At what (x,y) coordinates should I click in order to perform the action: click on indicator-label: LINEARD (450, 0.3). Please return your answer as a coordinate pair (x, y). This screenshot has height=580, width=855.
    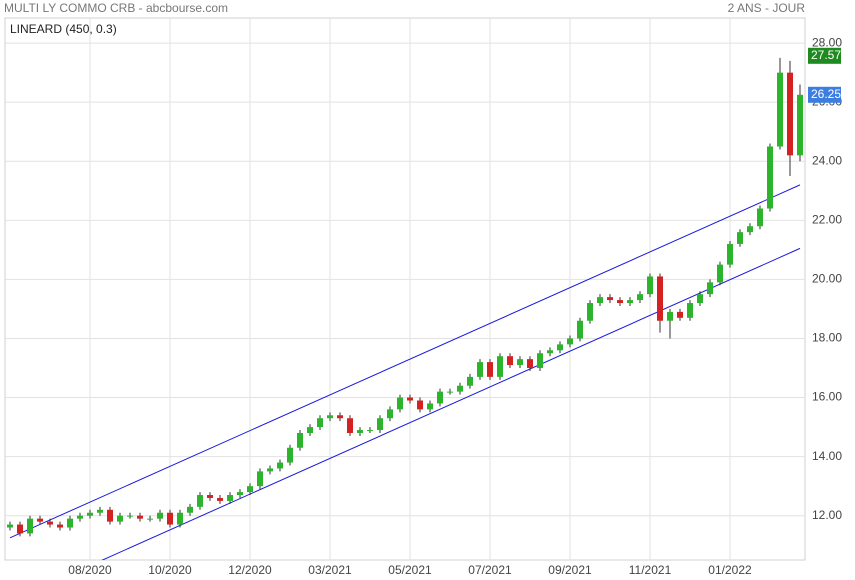
    Looking at the image, I should click on (63, 29).